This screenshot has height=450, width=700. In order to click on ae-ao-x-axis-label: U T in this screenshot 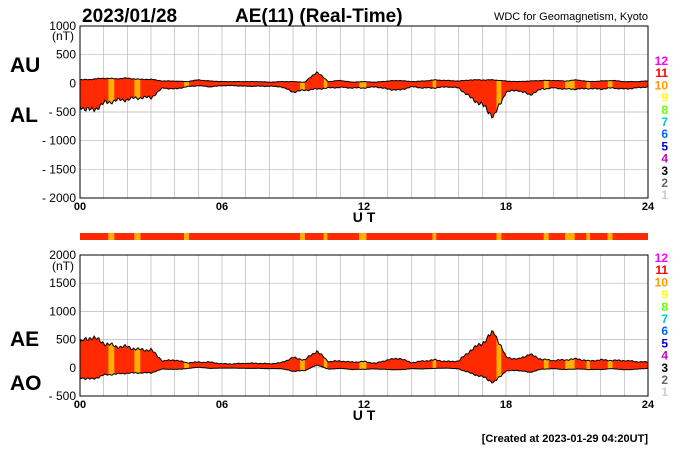, I will do `click(364, 415)`.